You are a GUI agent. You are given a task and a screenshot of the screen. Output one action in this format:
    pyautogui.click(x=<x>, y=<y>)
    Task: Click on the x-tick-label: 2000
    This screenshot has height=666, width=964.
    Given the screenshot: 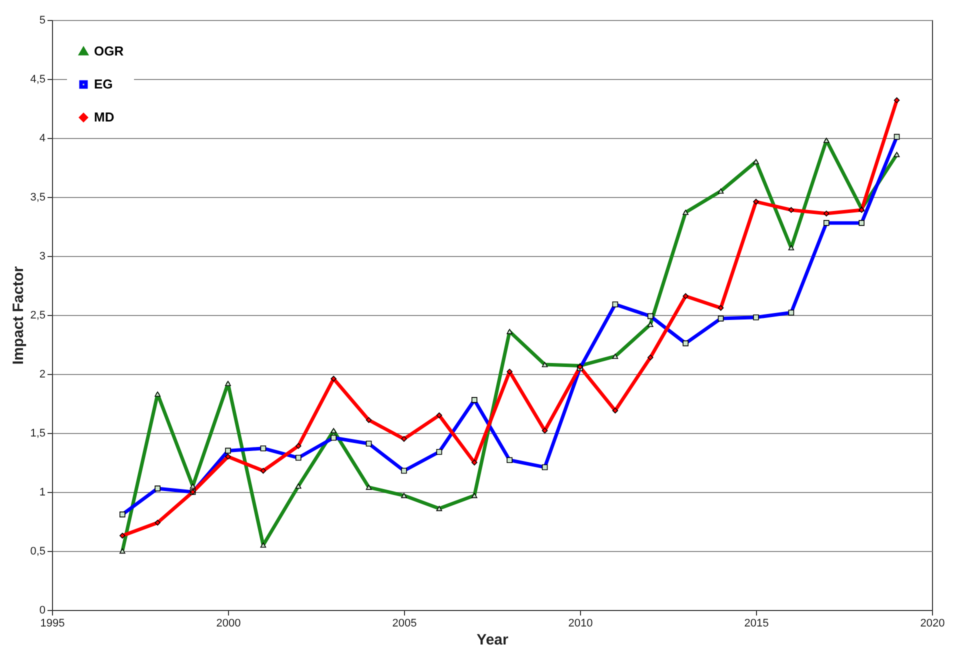 What is the action you would take?
    pyautogui.click(x=228, y=624)
    